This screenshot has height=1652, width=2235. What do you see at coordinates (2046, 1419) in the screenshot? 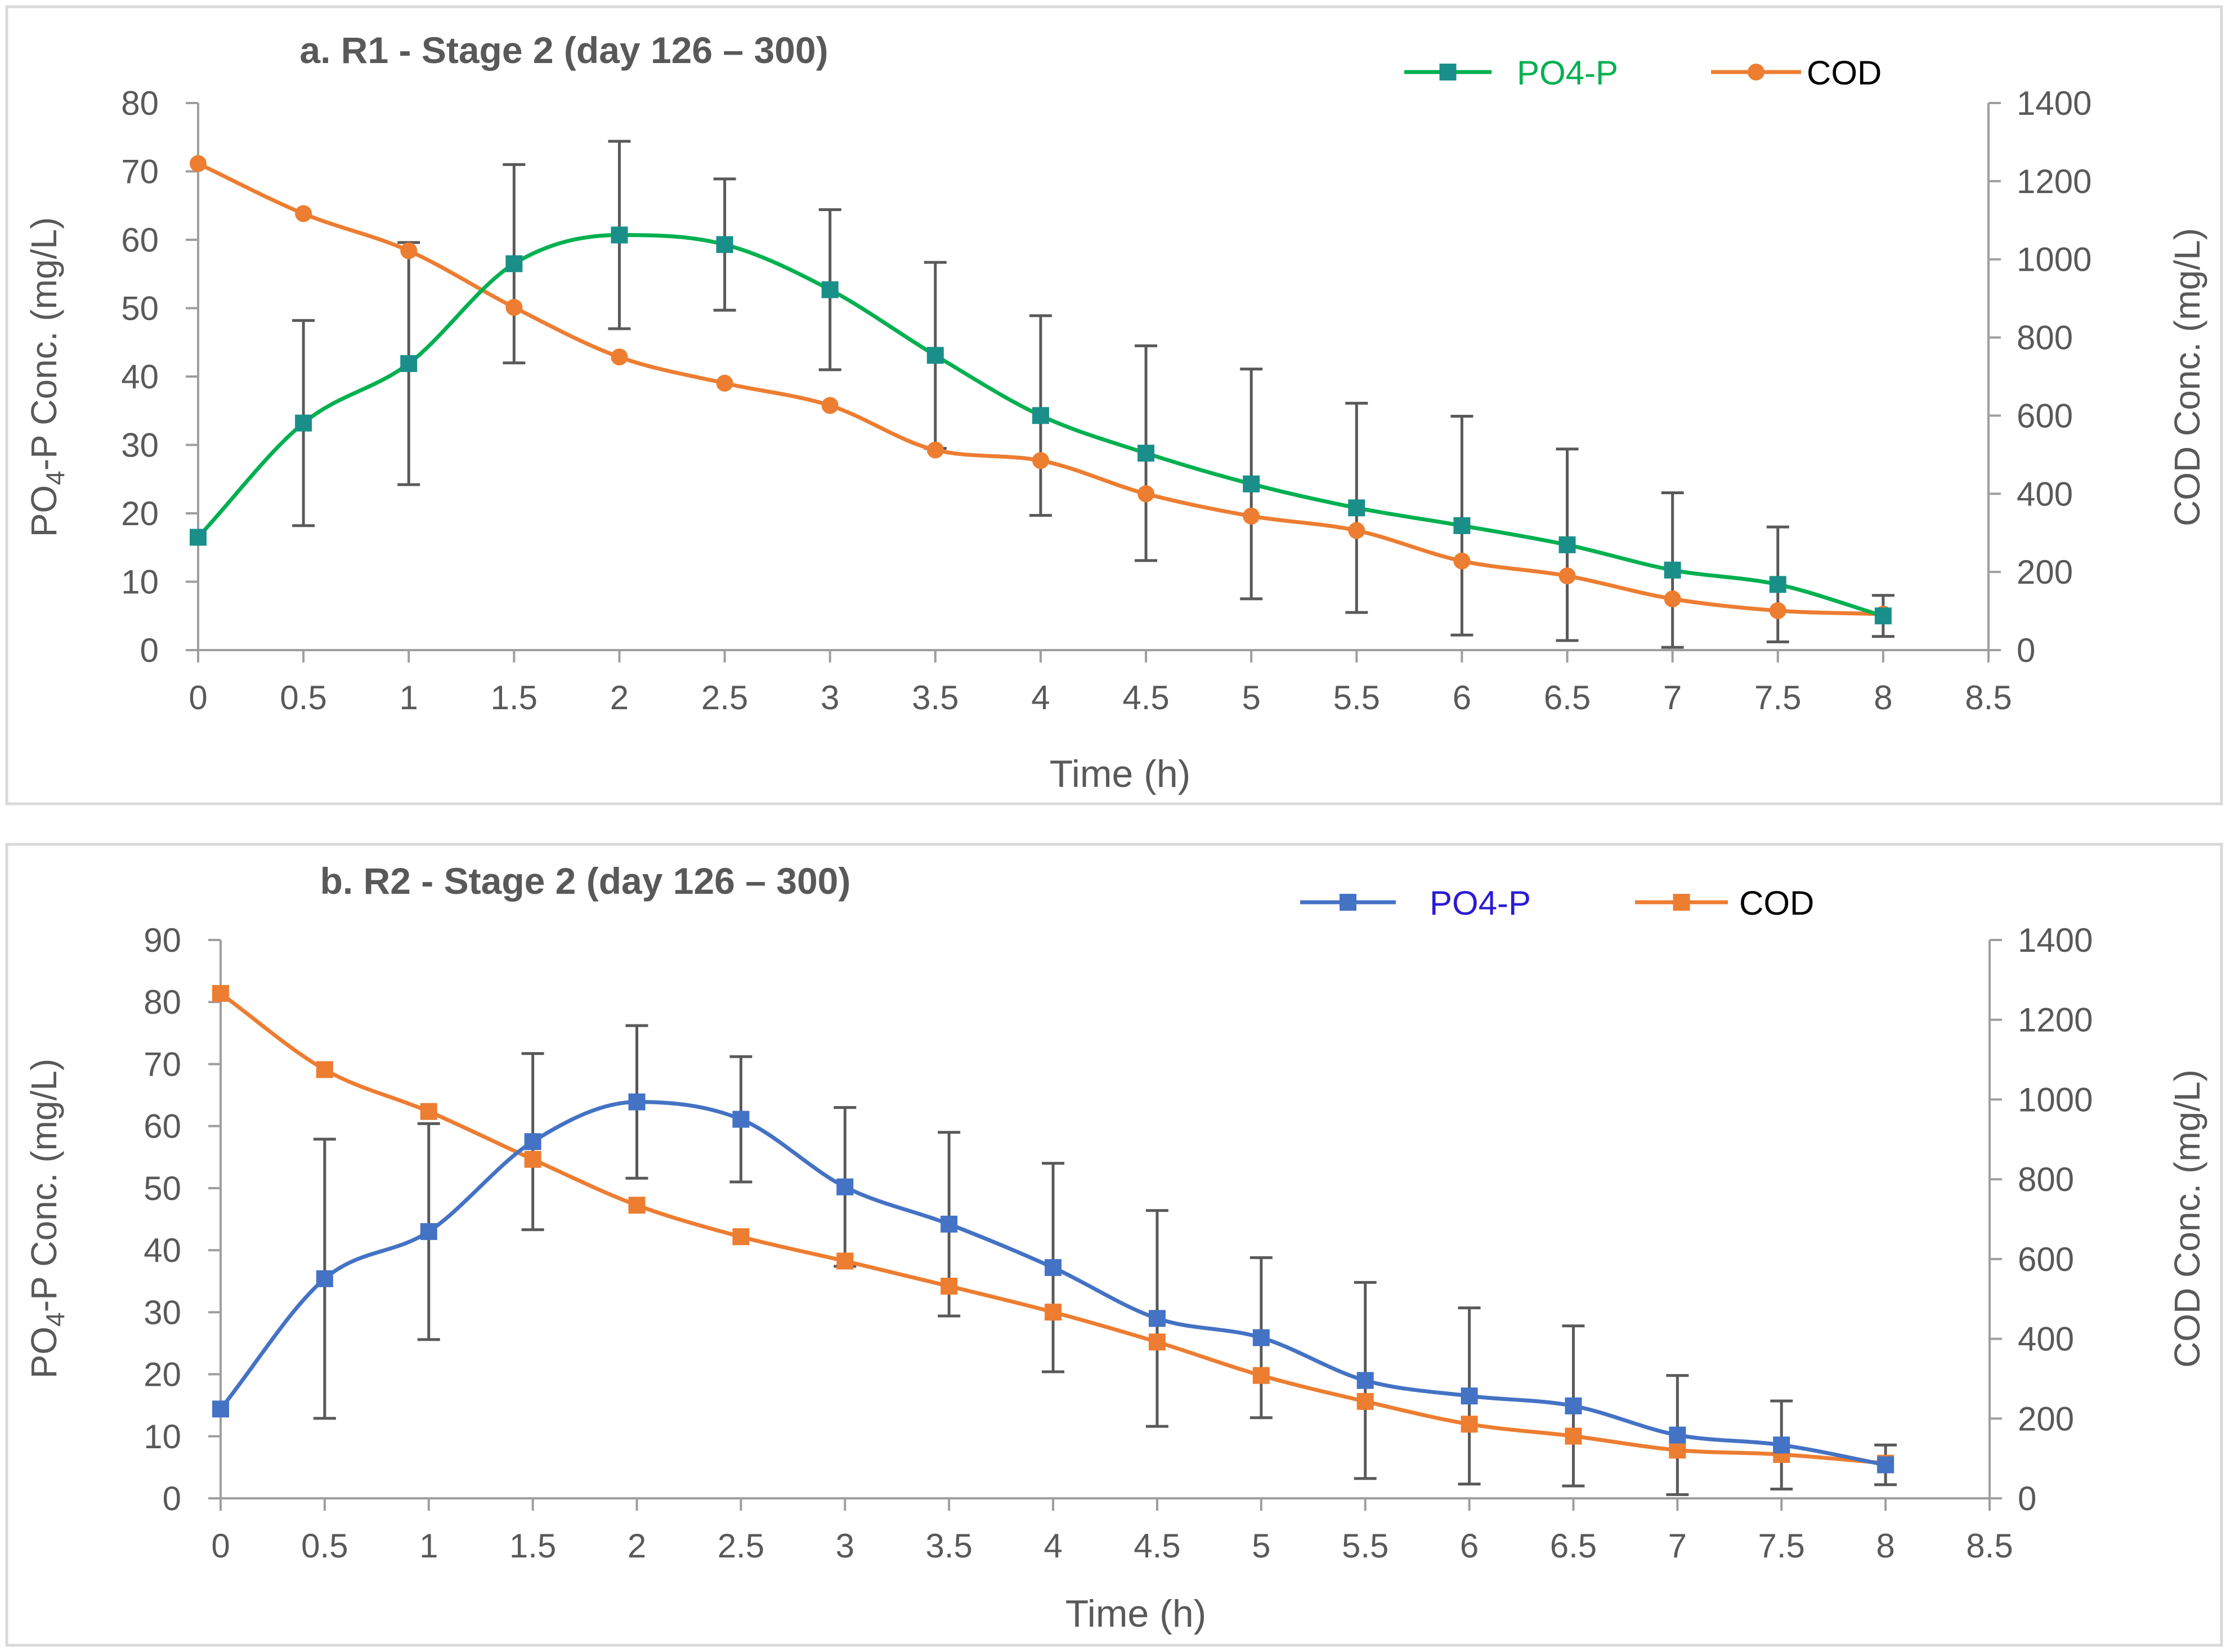
I see `y2-tick-label: 200` at bounding box center [2046, 1419].